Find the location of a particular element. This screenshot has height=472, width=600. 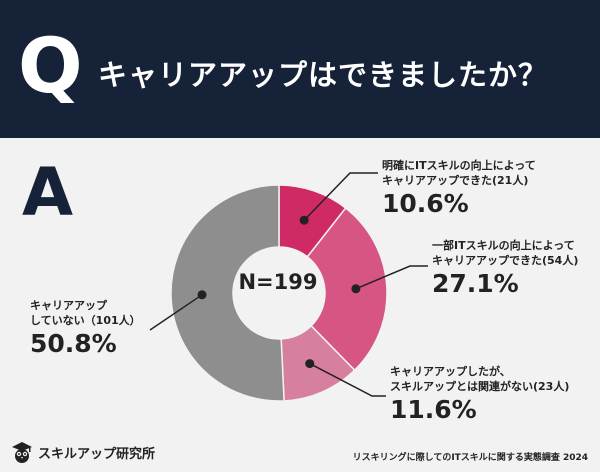

logo-text: スキルアップ研究所 is located at coordinates (97, 454).